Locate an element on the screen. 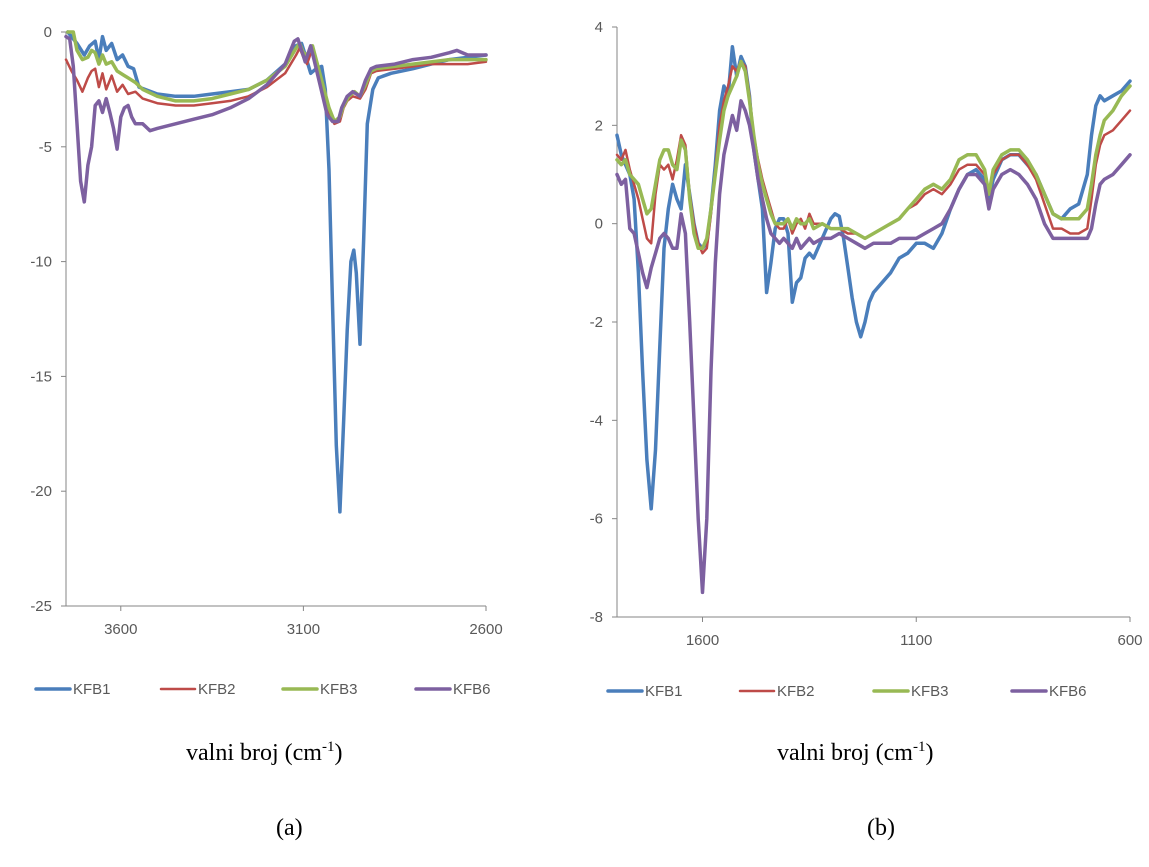  x-tick-label: 3100 is located at coordinates (303, 629).